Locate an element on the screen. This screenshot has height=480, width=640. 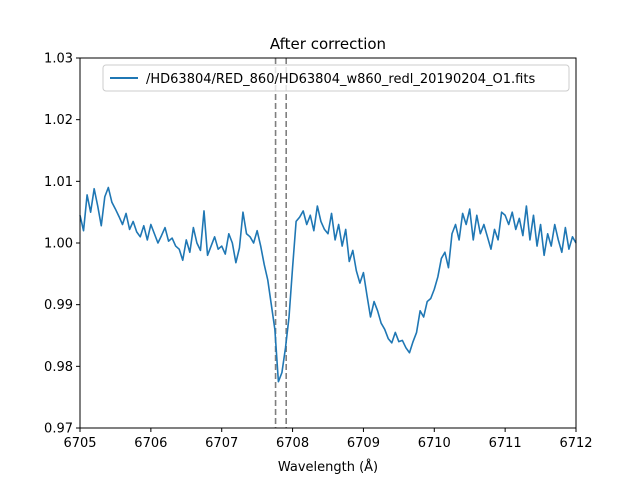
x-tick-label: 6711 is located at coordinates (505, 443).